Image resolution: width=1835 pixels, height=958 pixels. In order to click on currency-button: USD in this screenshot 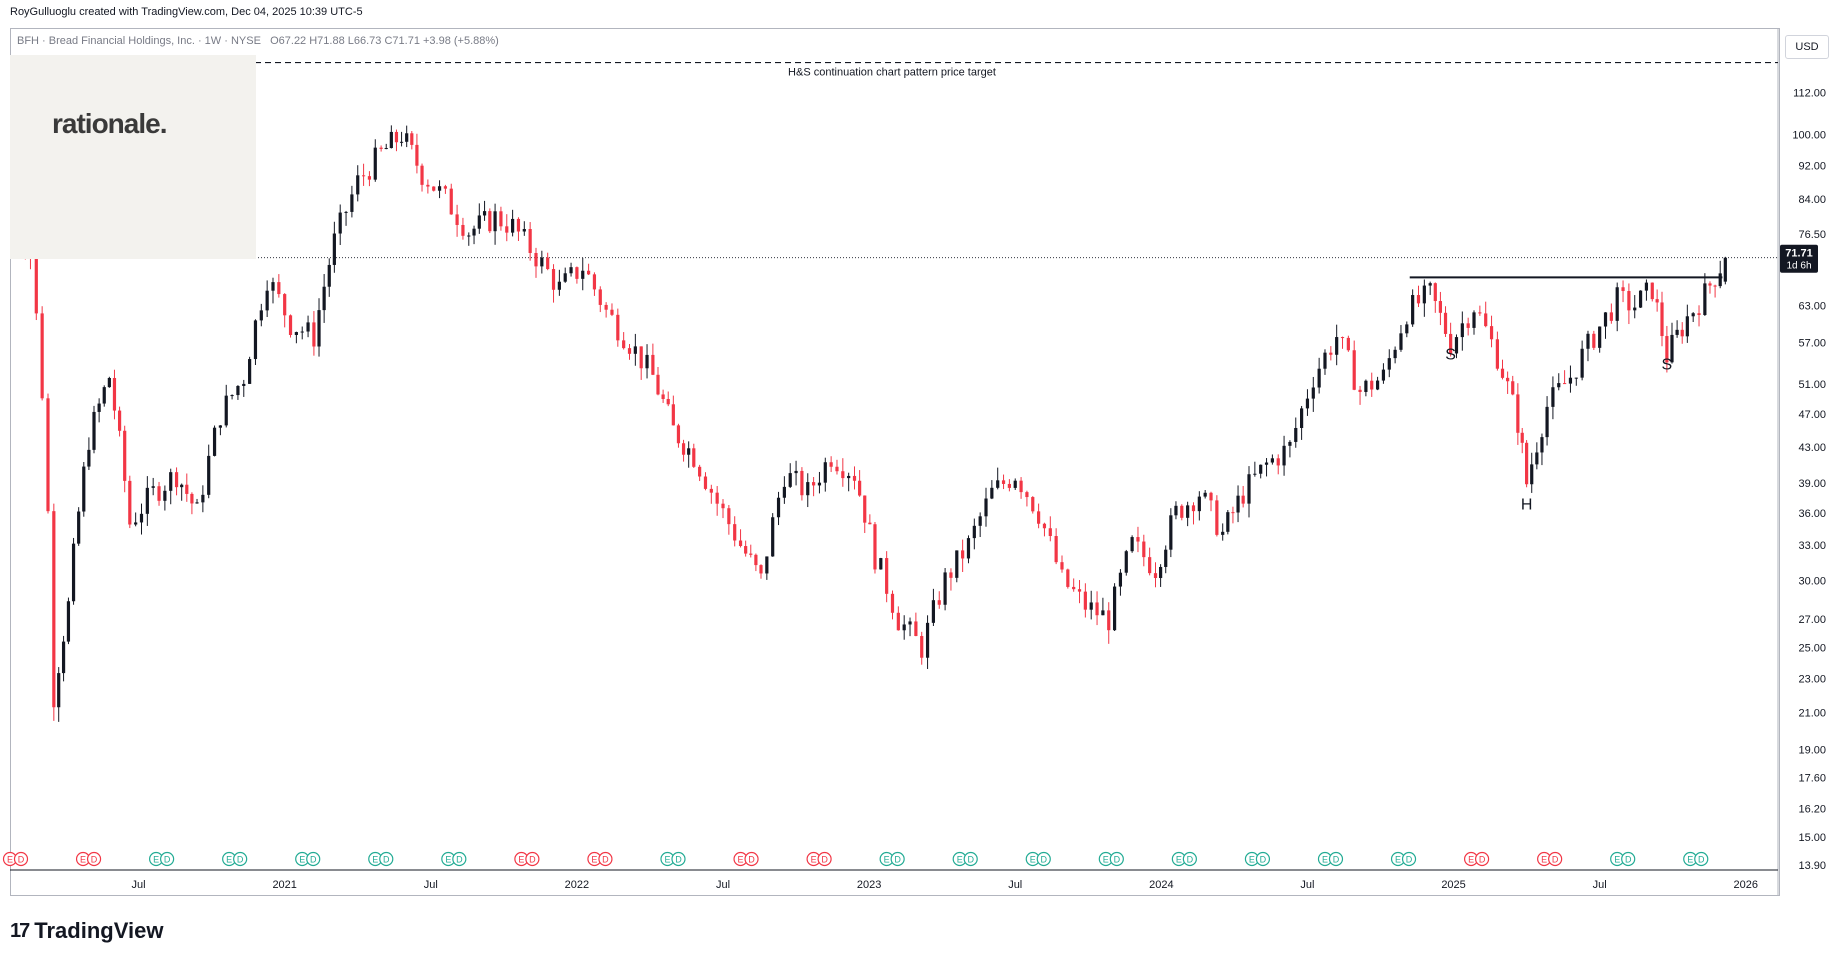, I will do `click(1807, 47)`.